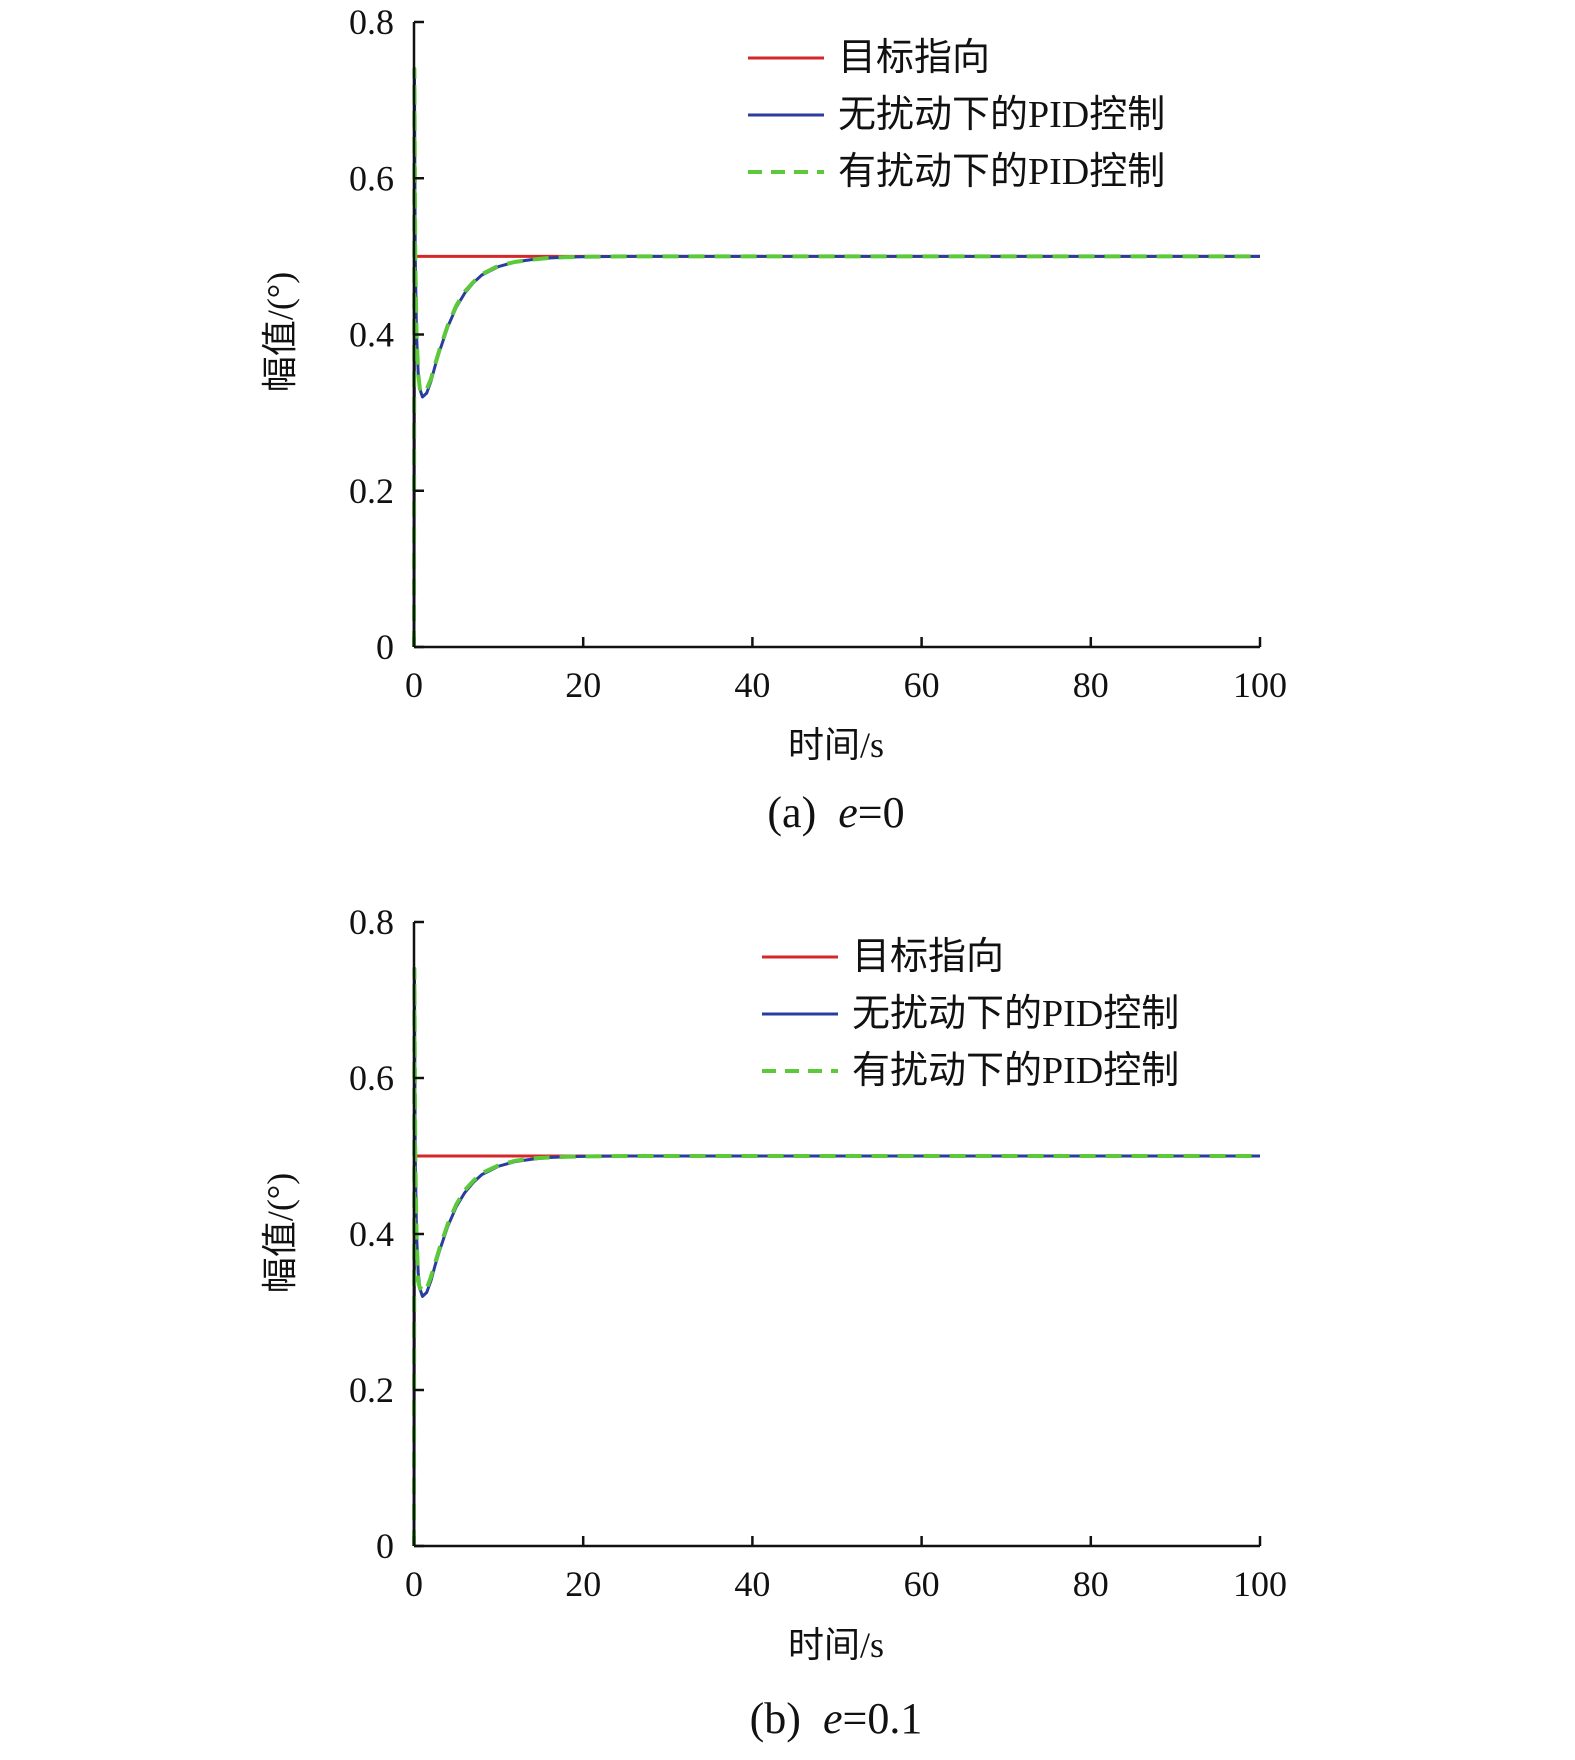 The image size is (1575, 1760). What do you see at coordinates (835, 812) in the screenshot?
I see `caption: (a) e=0` at bounding box center [835, 812].